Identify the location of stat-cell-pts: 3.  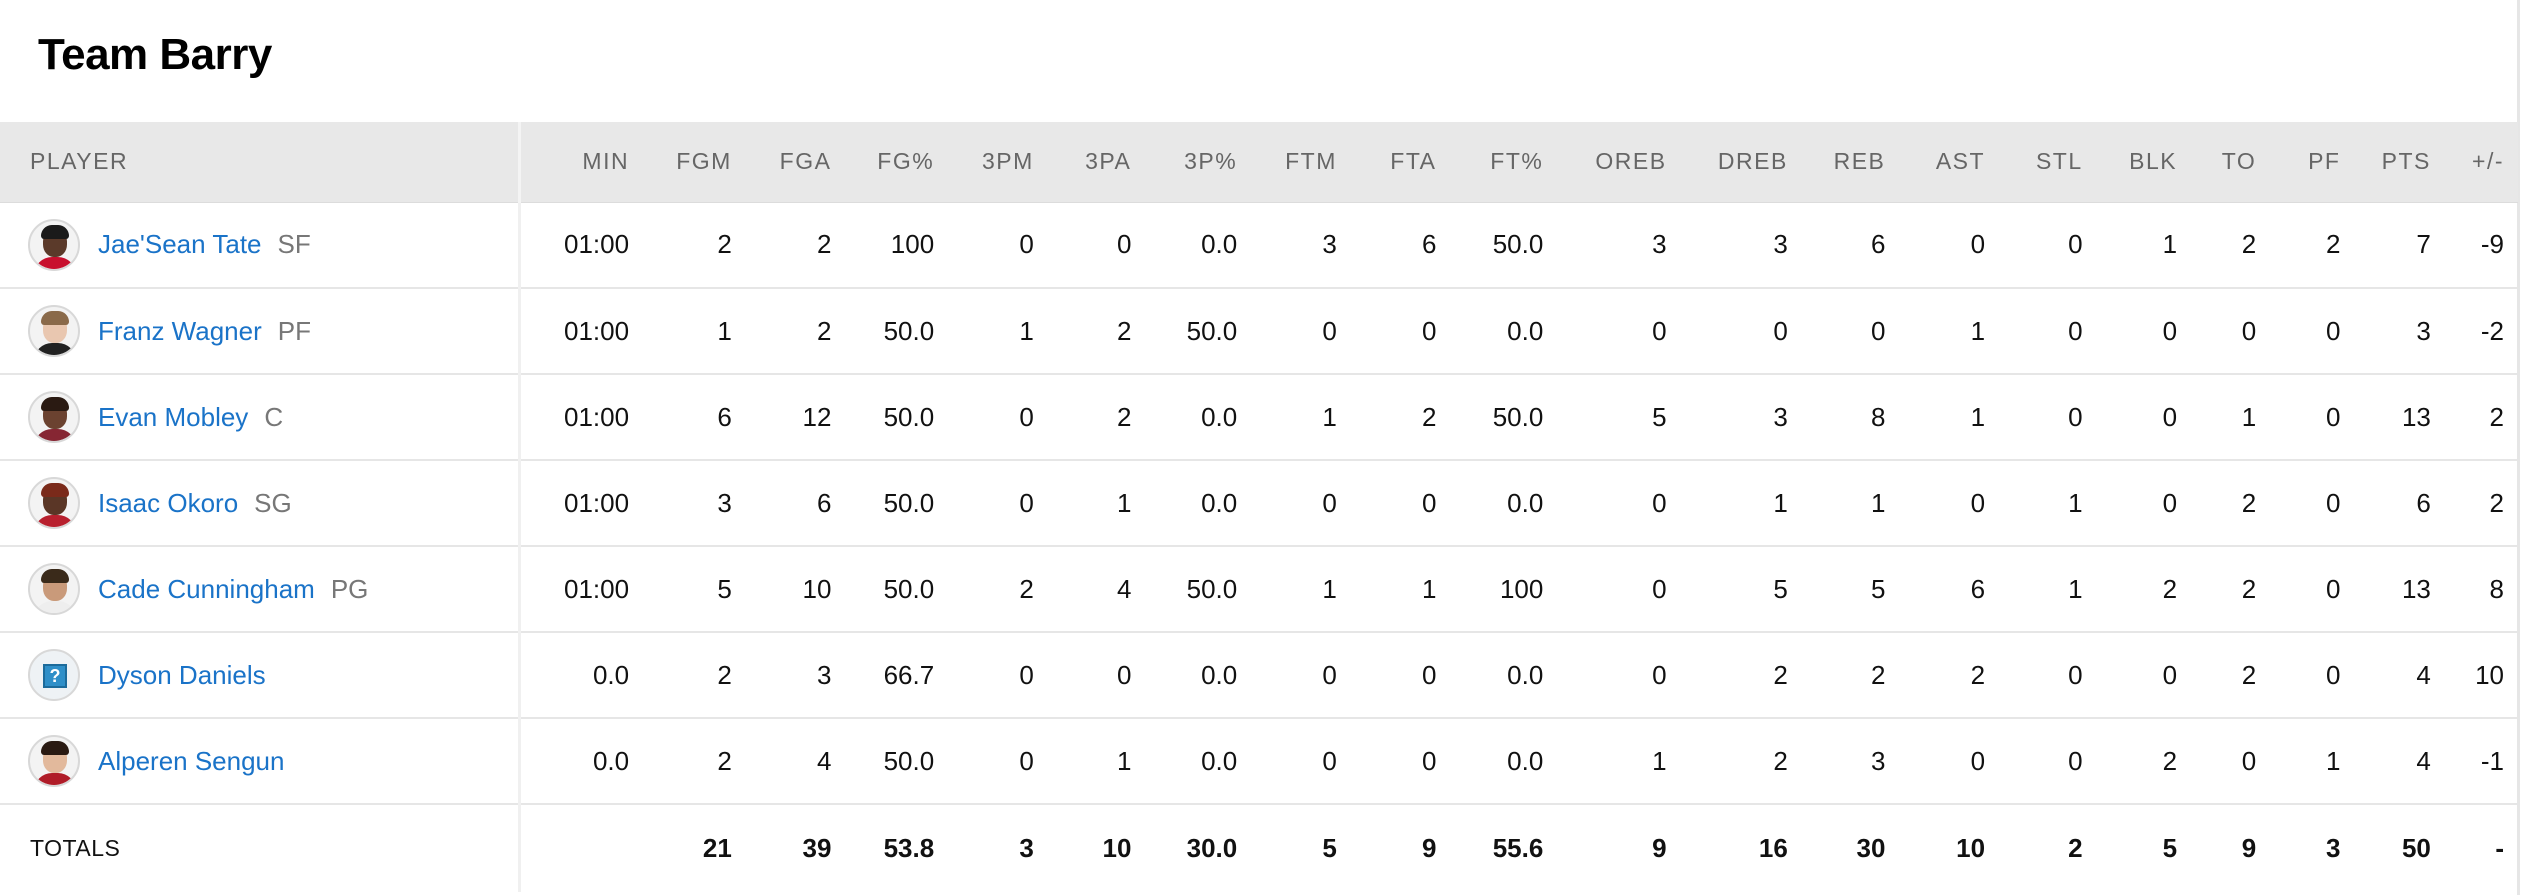
(2423, 330).